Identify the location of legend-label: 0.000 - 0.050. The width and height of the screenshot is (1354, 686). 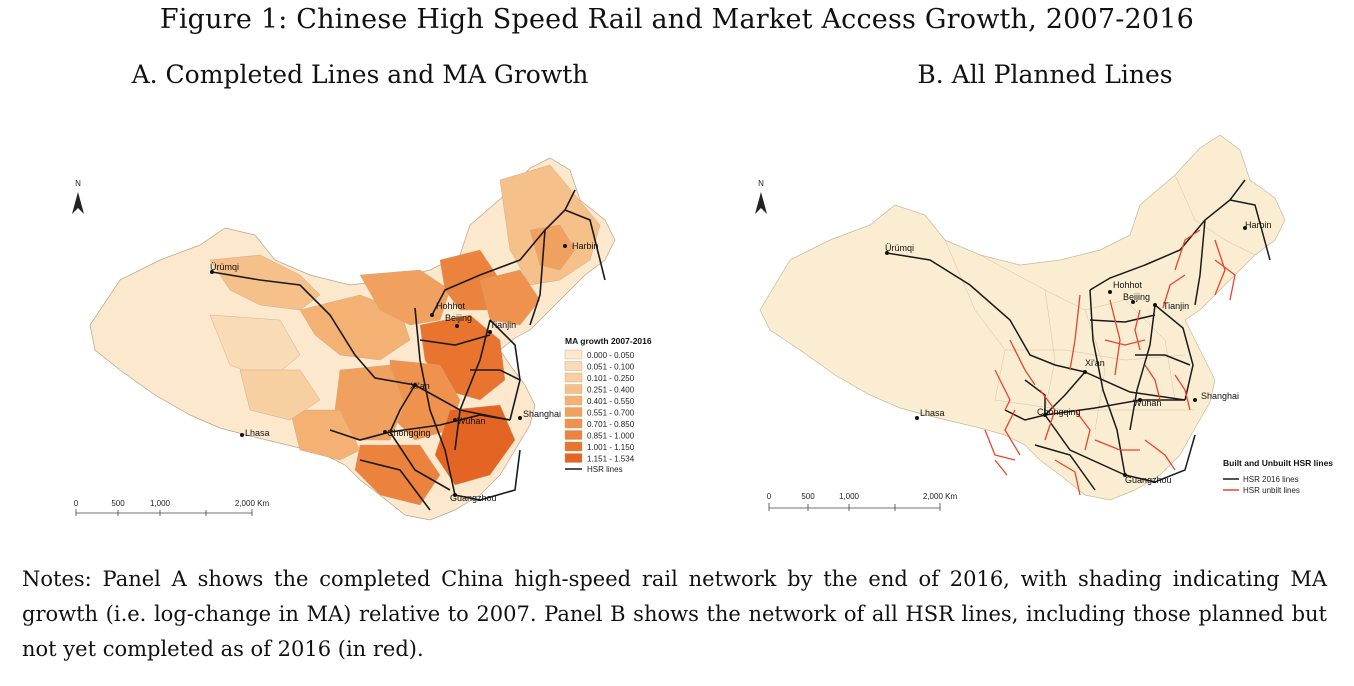
(611, 355).